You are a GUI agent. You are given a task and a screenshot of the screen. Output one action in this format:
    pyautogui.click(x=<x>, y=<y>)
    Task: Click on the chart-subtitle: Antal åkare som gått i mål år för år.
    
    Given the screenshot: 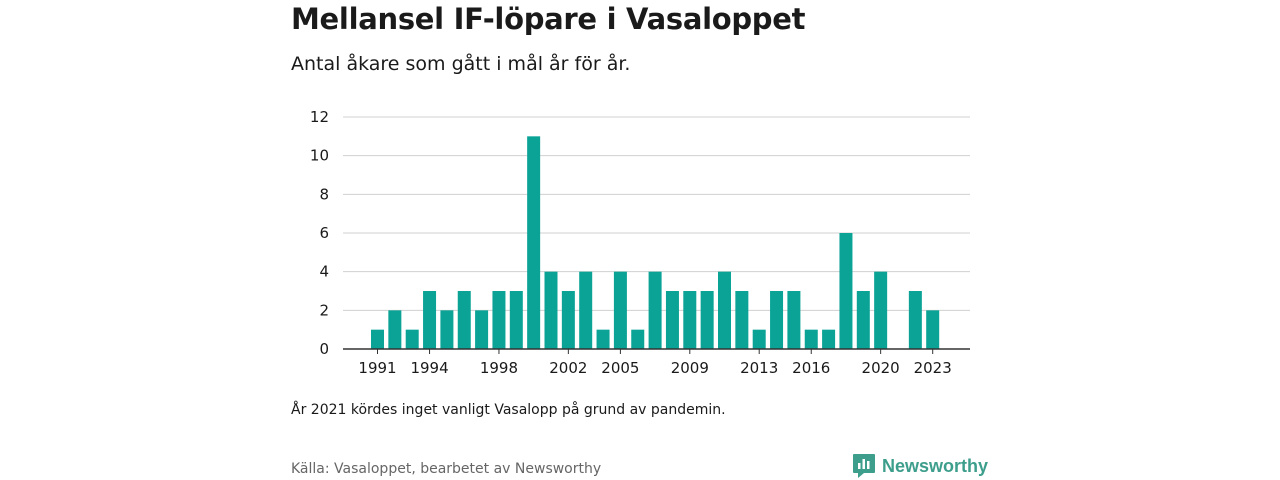 What is the action you would take?
    pyautogui.click(x=461, y=64)
    